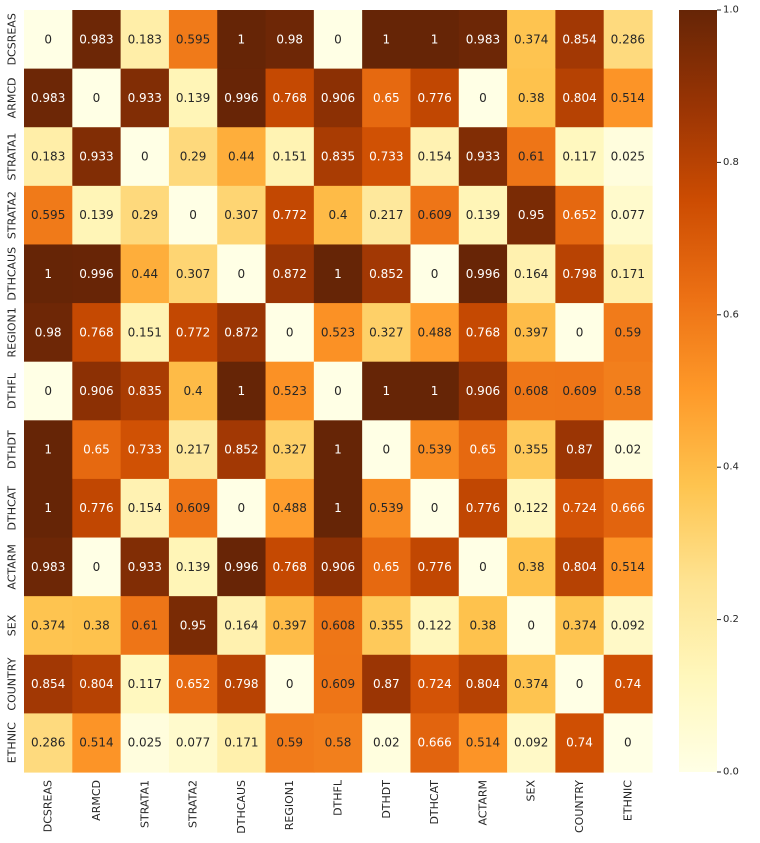 The width and height of the screenshot is (760, 843). I want to click on heatmap-cell-dcsreas-strata2, so click(193, 40).